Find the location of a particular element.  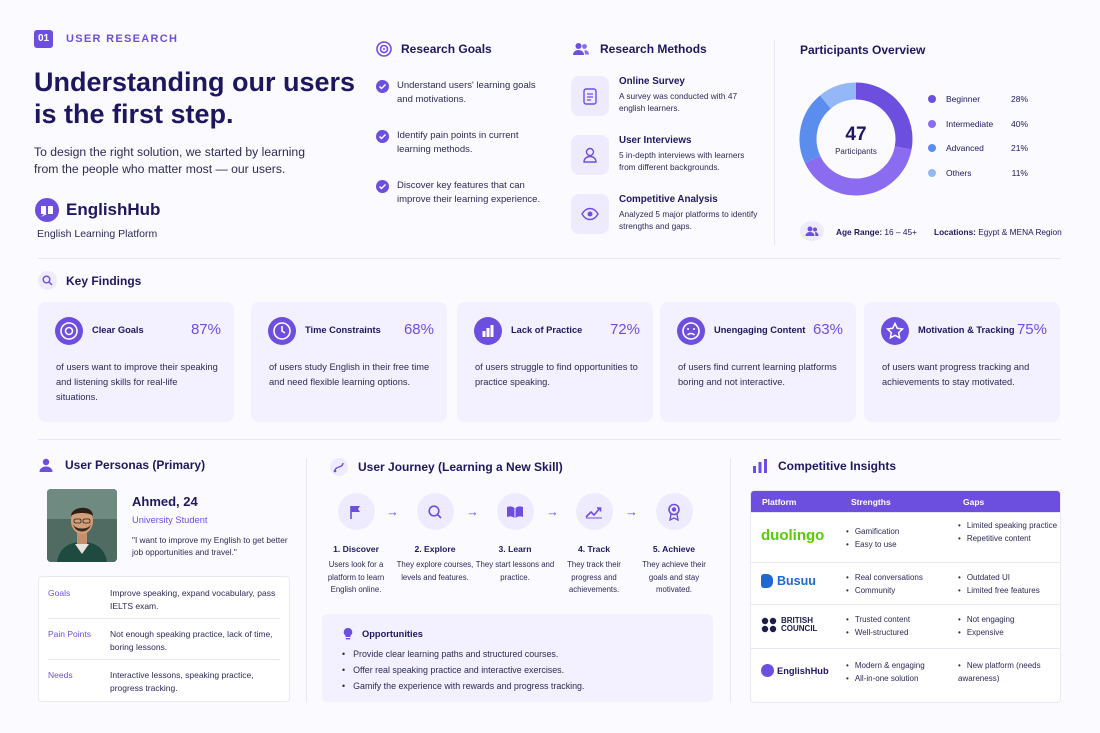

gap-item: Limited free features is located at coordinates (1008, 590).